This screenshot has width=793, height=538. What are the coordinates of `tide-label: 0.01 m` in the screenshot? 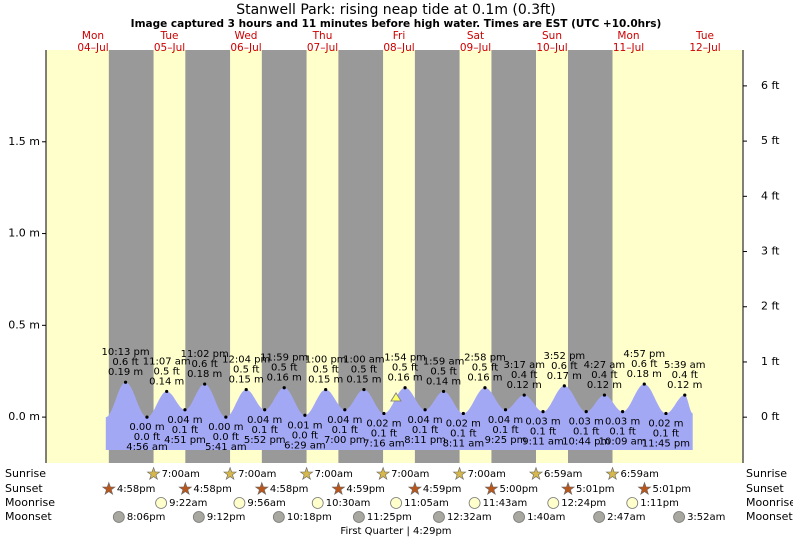 It's located at (304, 425).